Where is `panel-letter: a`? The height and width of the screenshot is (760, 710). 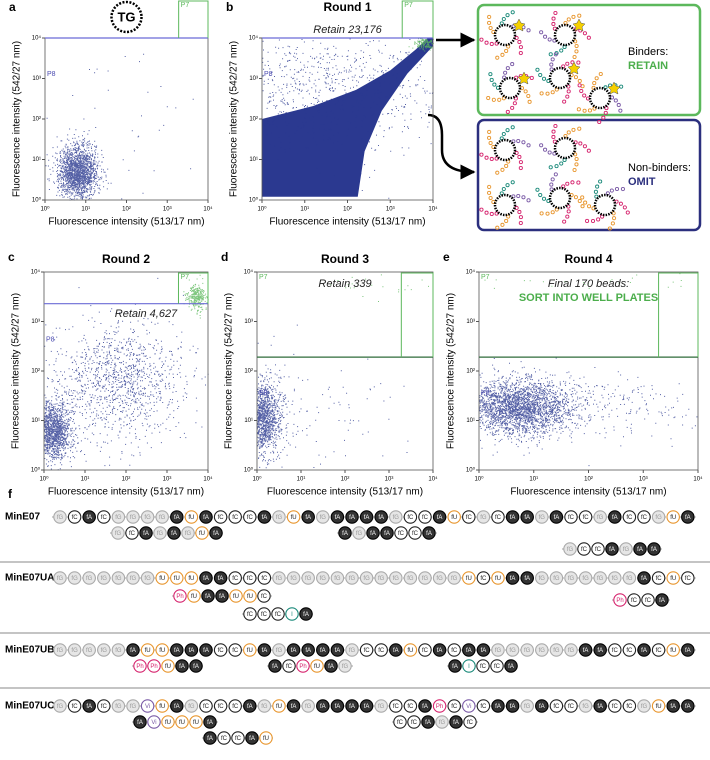
panel-letter: a is located at coordinates (12, 7).